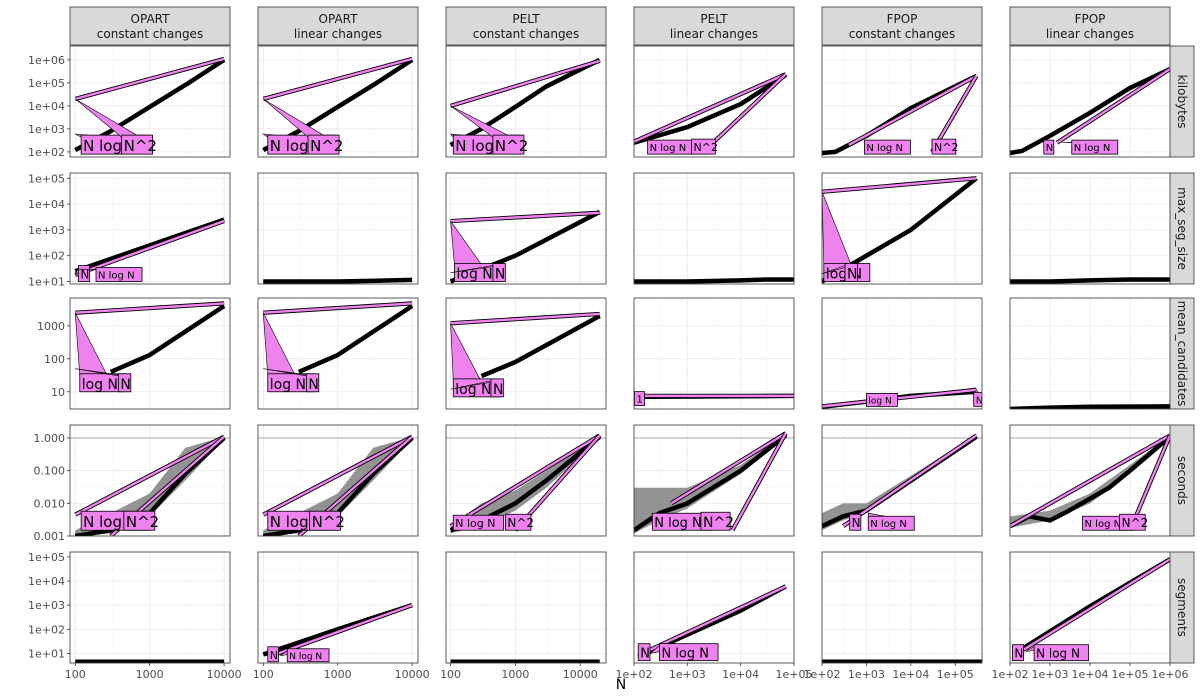 This screenshot has height=700, width=1200. Describe the element at coordinates (1010, 674) in the screenshot. I see `x-tick-label: 1e+02` at that location.